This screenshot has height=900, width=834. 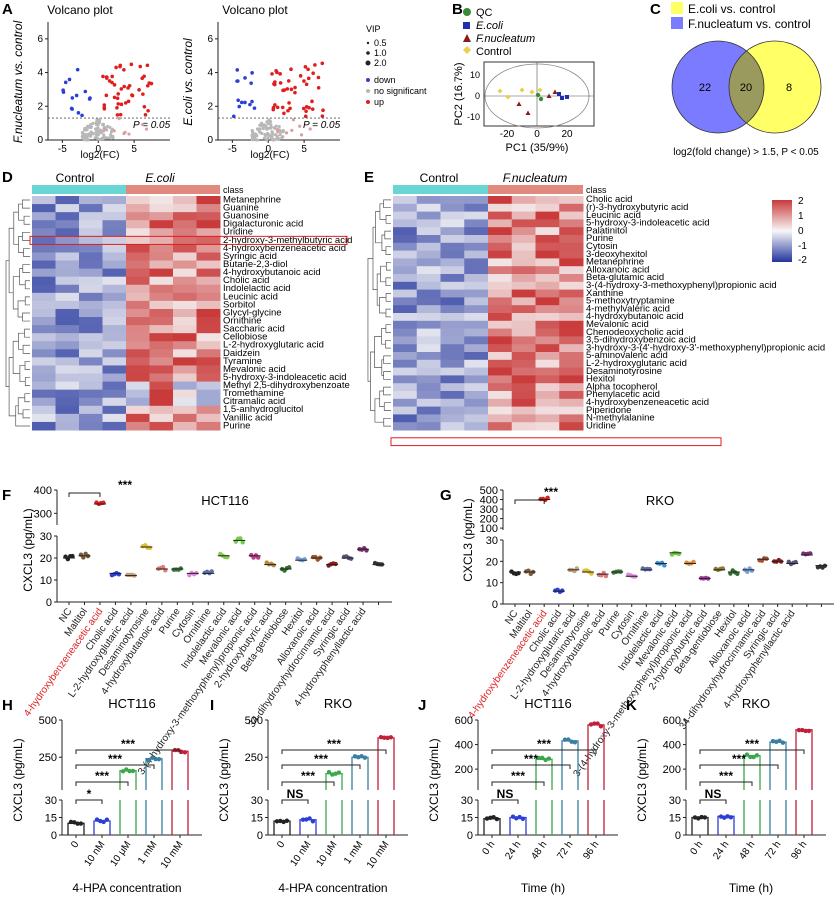 What do you see at coordinates (467, 801) in the screenshot?
I see `bar-ytick-label: 30` at bounding box center [467, 801].